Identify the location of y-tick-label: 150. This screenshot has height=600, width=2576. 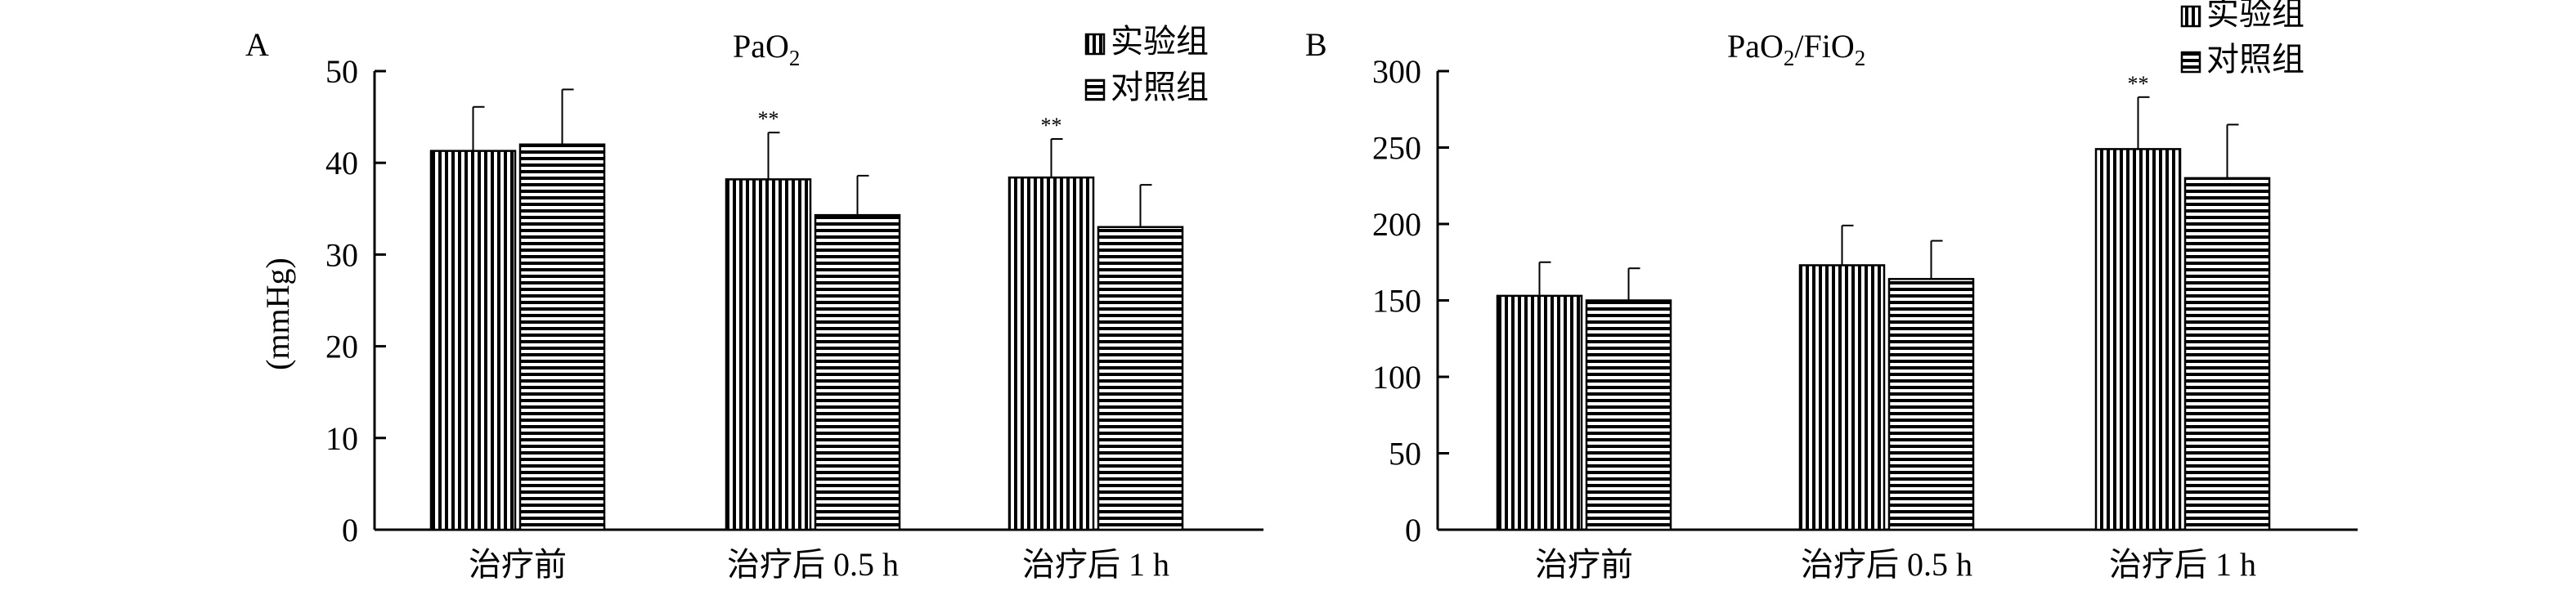
(1396, 301).